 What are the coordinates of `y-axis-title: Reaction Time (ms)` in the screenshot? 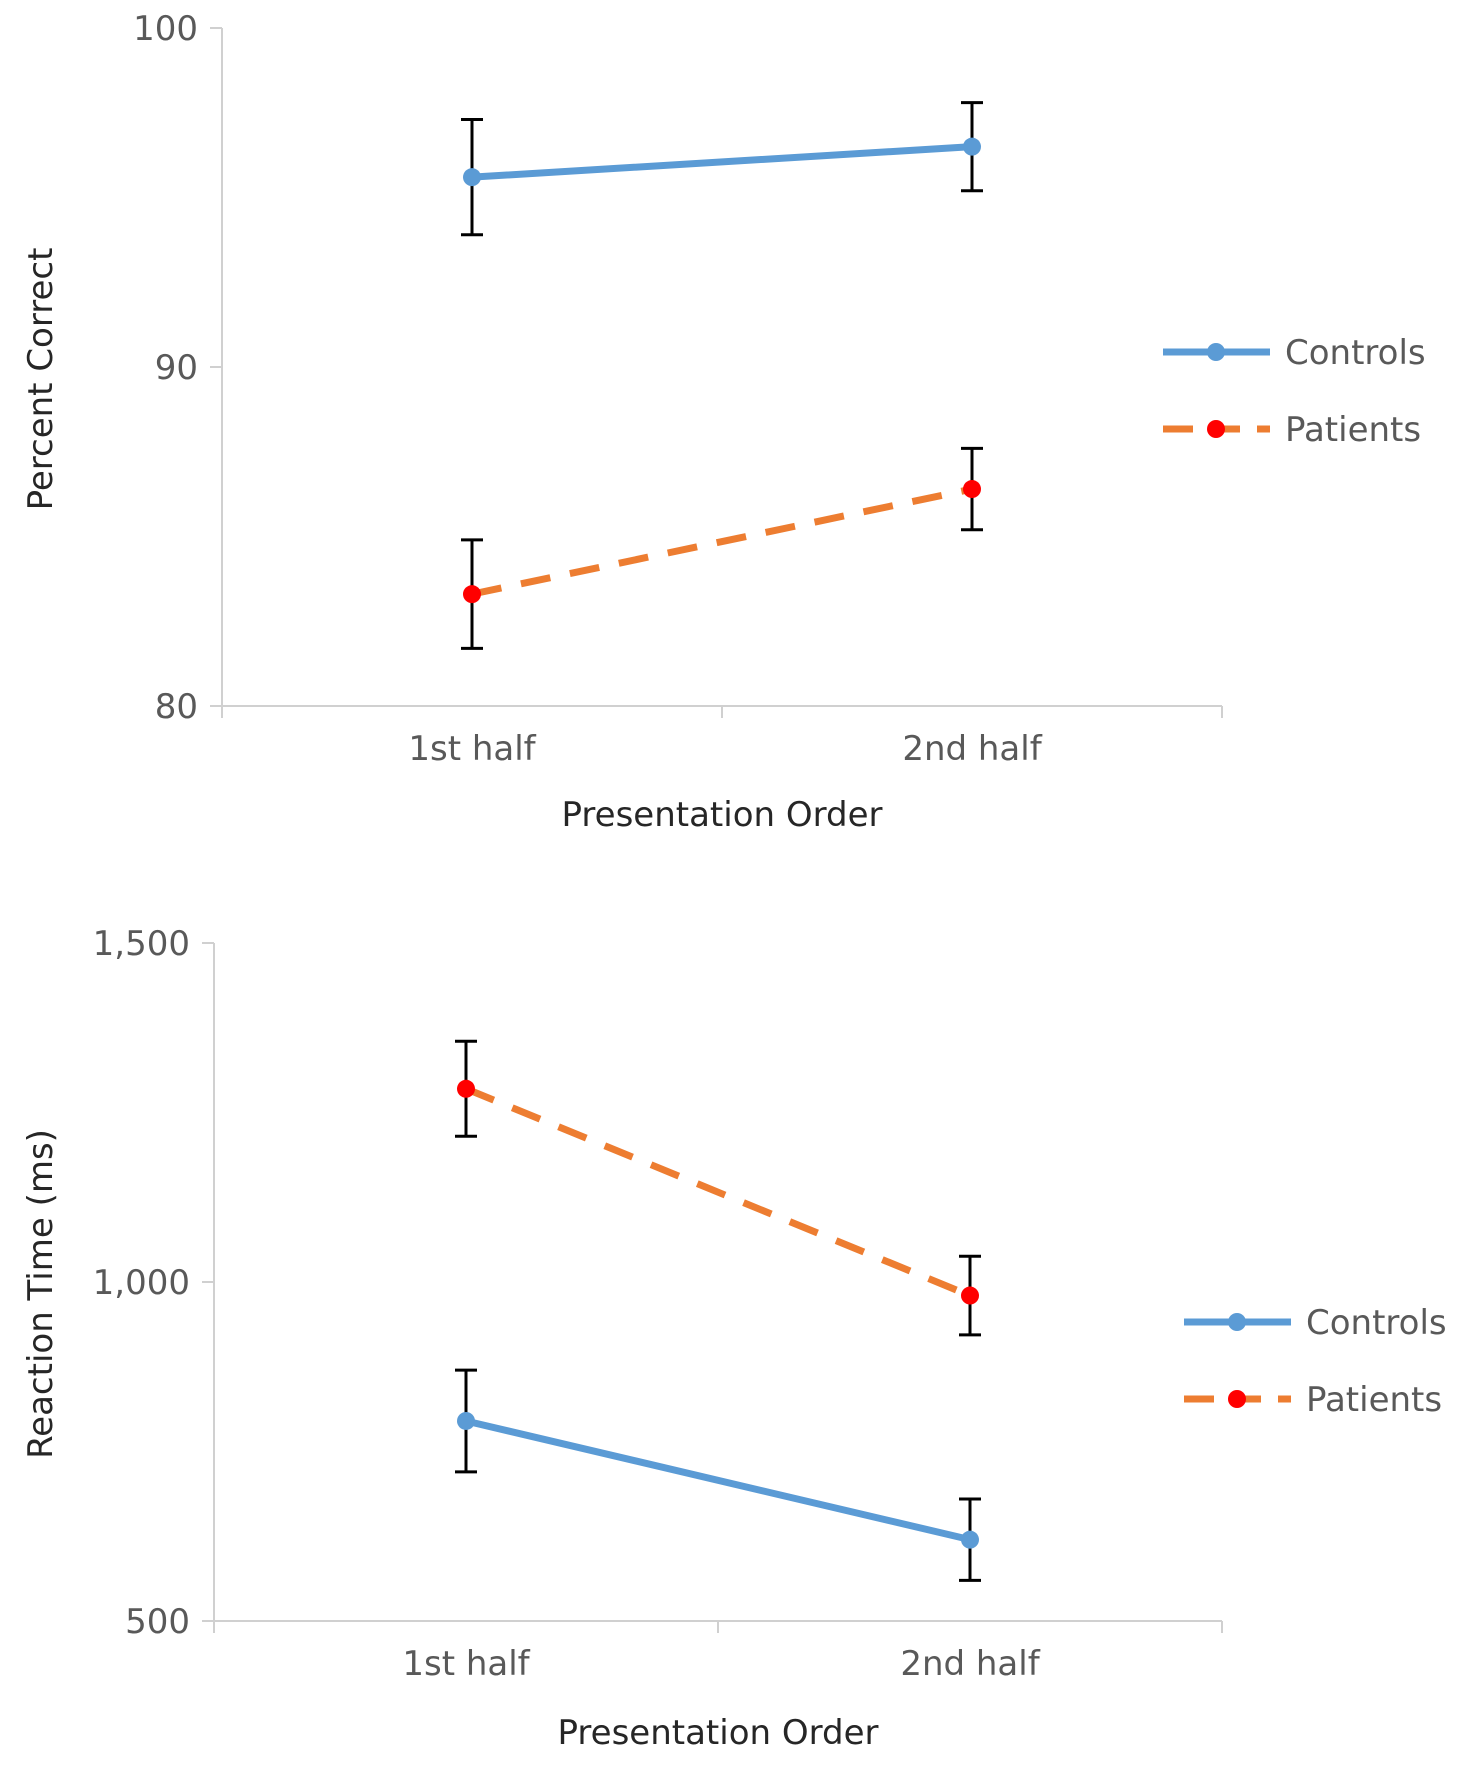 It's located at (41, 1294).